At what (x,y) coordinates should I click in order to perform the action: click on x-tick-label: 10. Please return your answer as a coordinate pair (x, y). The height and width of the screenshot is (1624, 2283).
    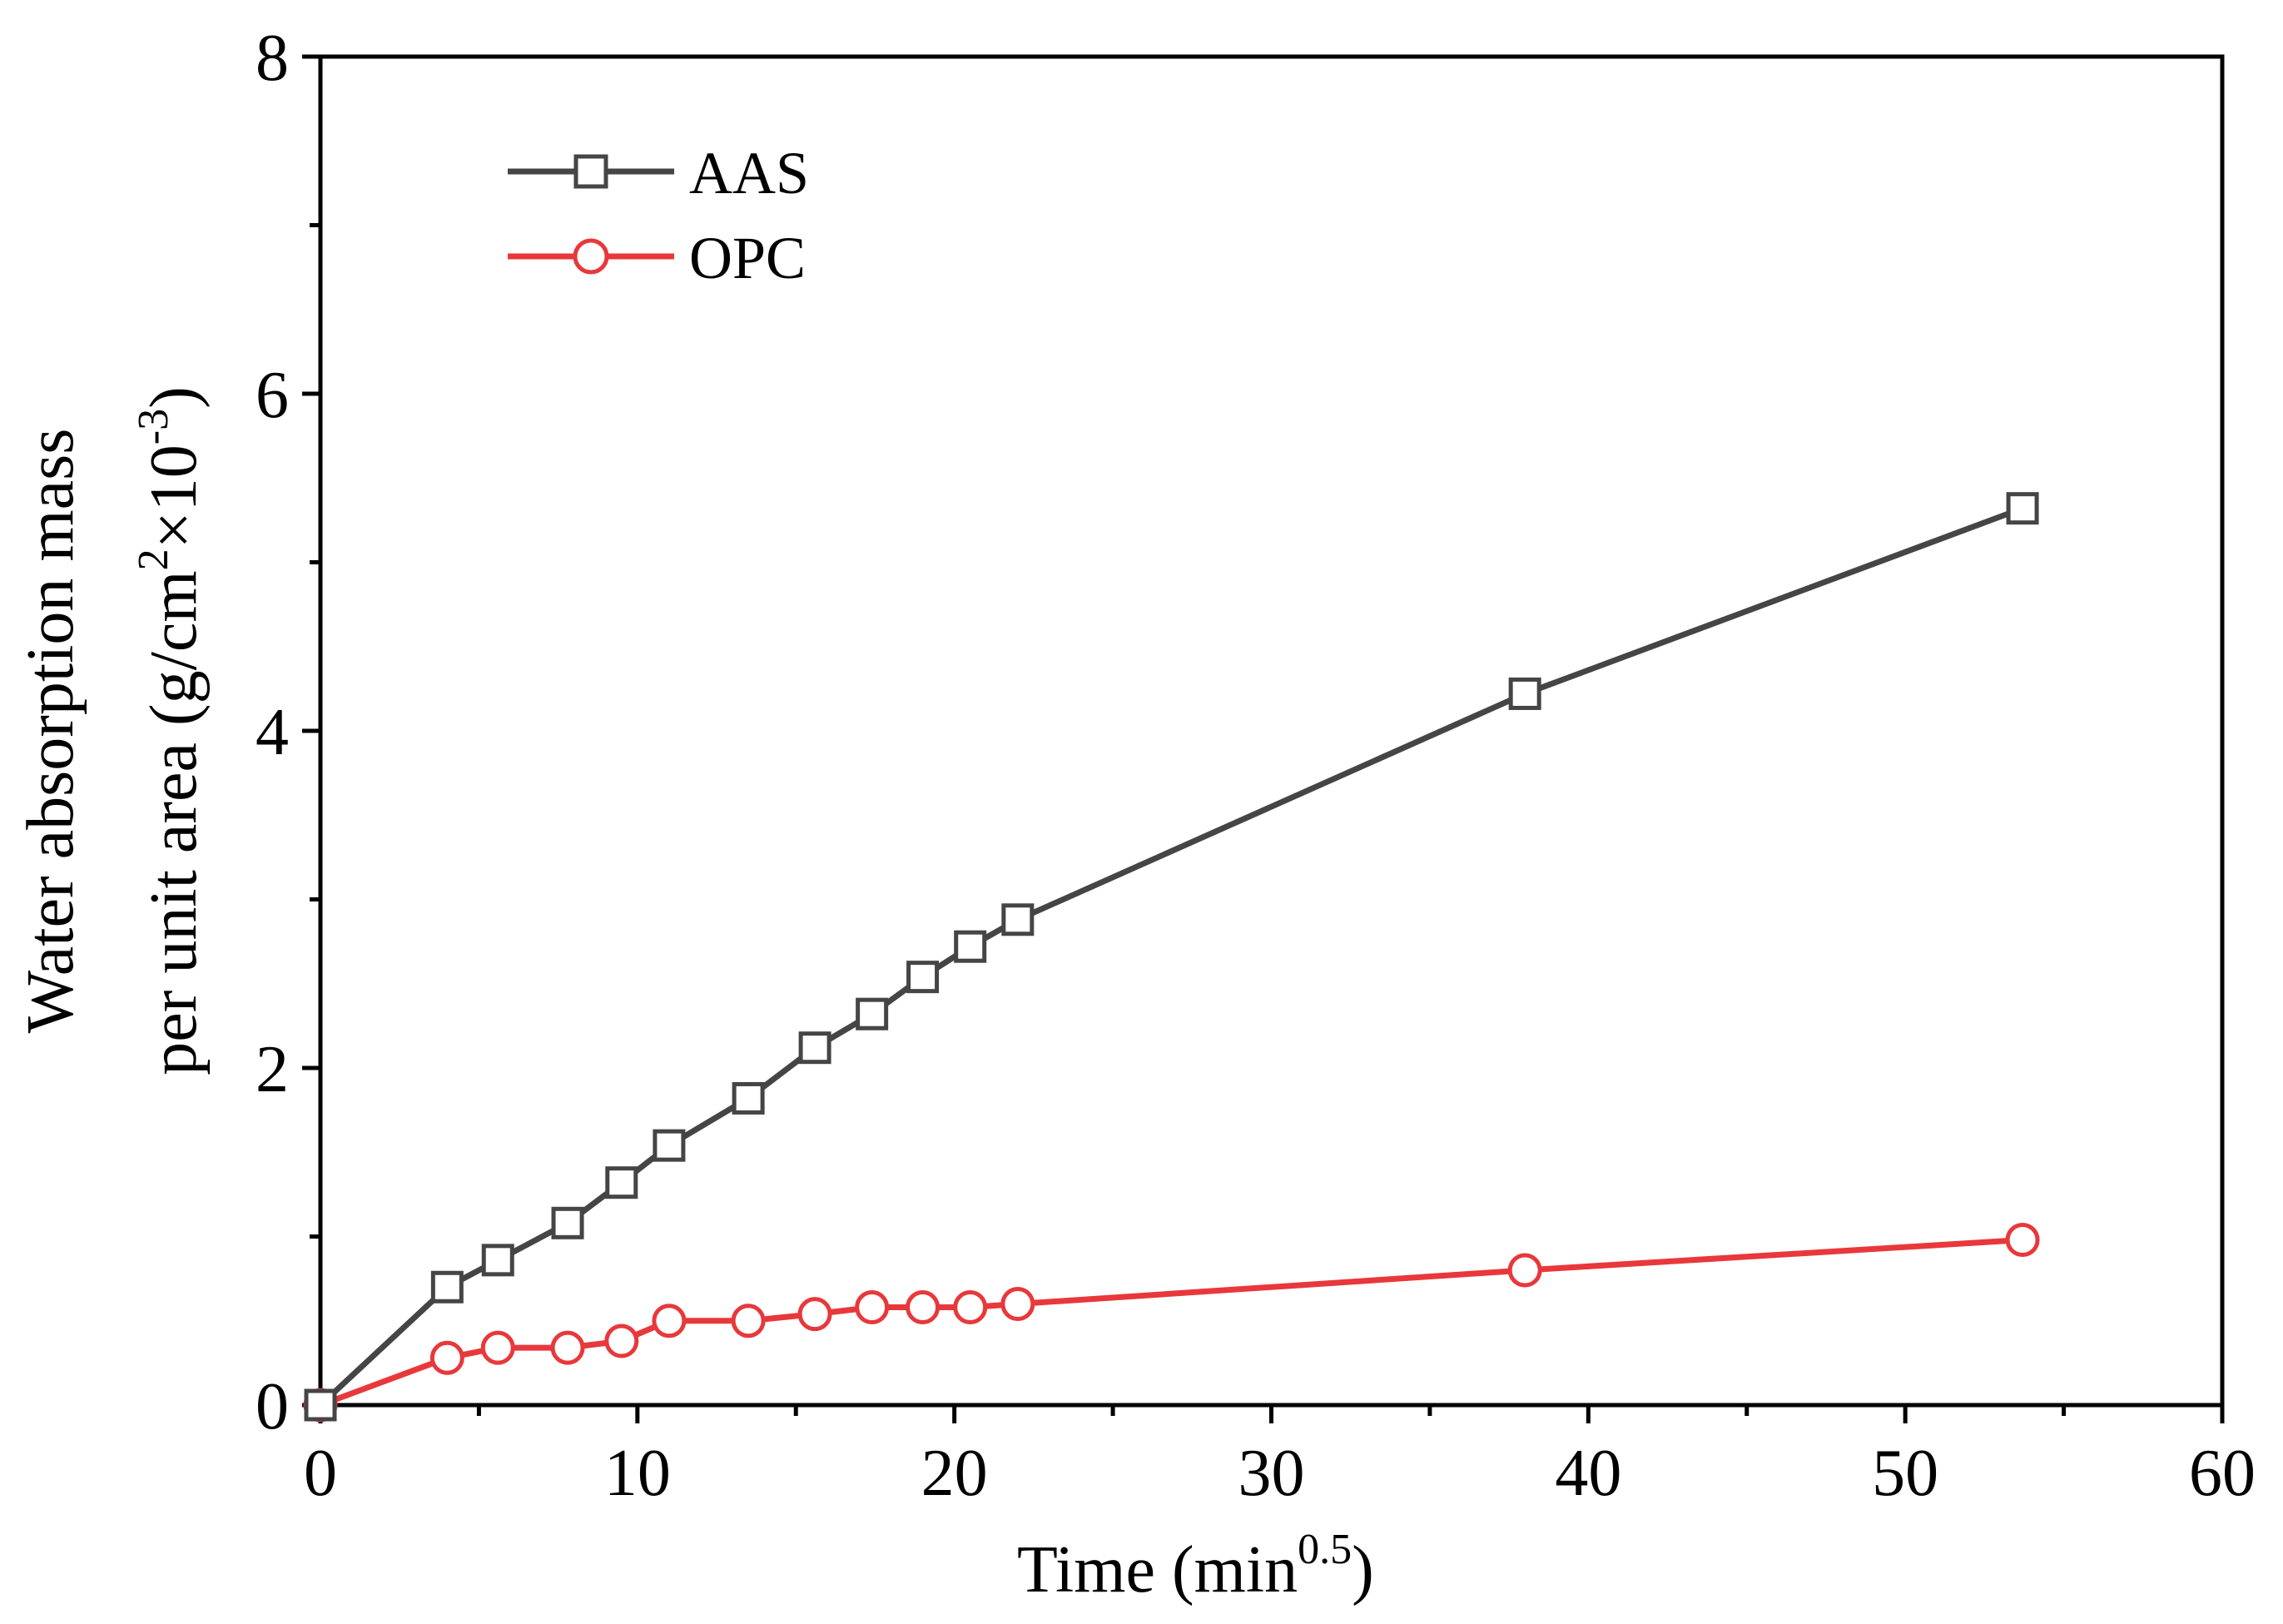
    Looking at the image, I should click on (637, 1474).